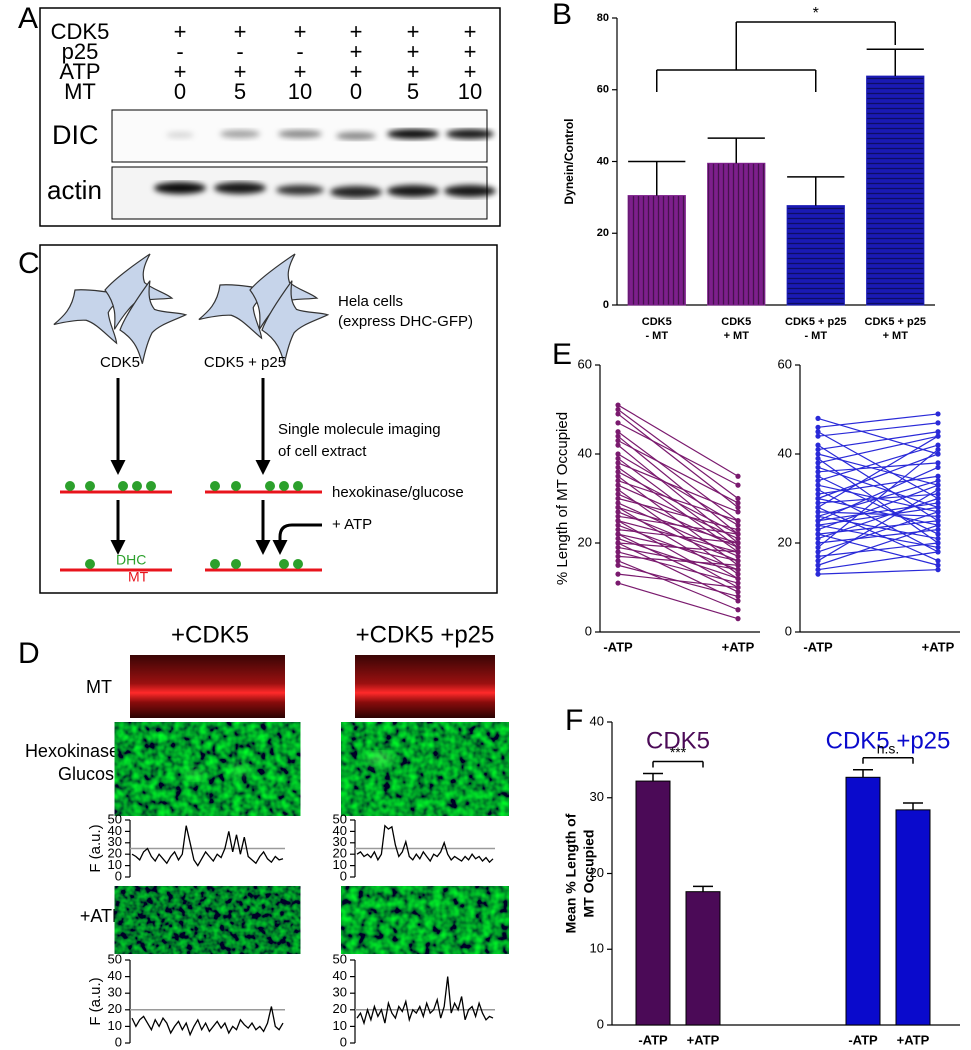  I want to click on x-tick-label: CDK5 + p25, so click(895, 322).